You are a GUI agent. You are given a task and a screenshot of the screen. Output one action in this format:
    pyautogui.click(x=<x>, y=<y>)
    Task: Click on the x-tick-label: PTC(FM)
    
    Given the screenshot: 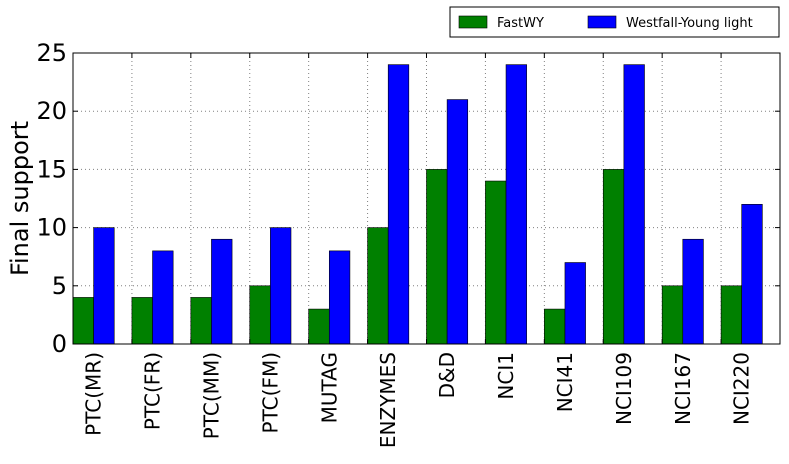 What is the action you would take?
    pyautogui.click(x=270, y=392)
    